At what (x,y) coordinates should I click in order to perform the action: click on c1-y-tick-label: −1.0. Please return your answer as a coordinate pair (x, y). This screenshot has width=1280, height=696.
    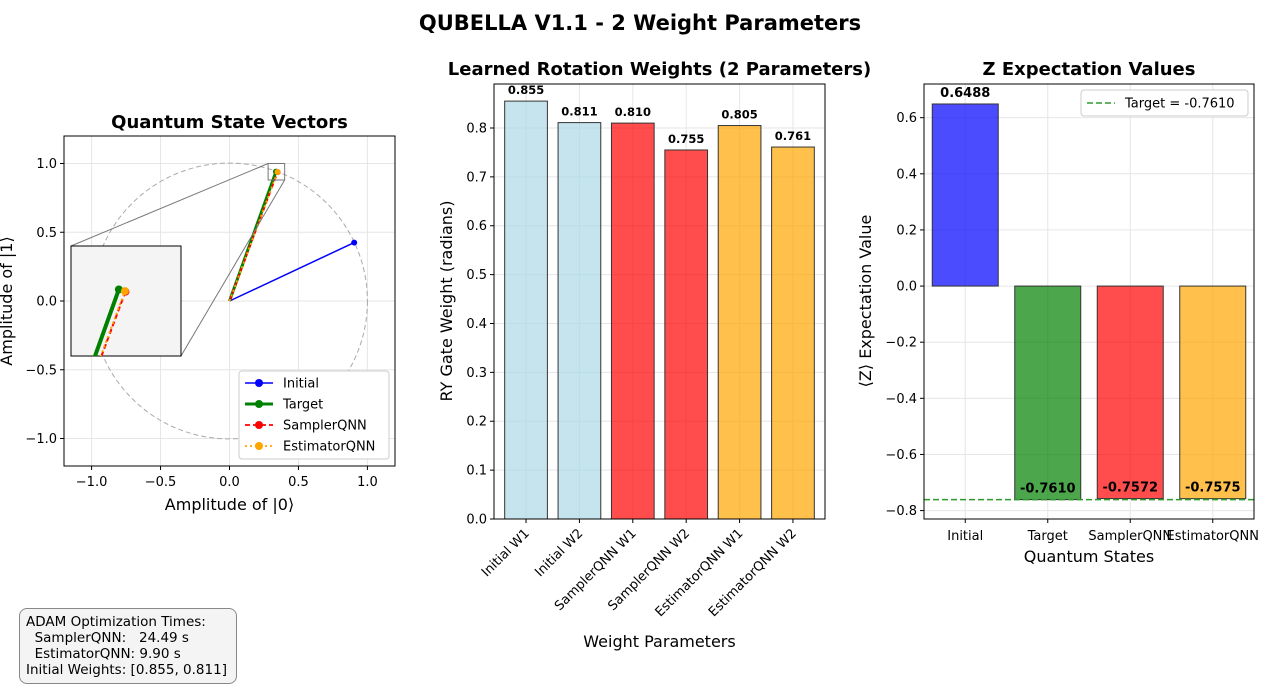
    Looking at the image, I should click on (41, 439).